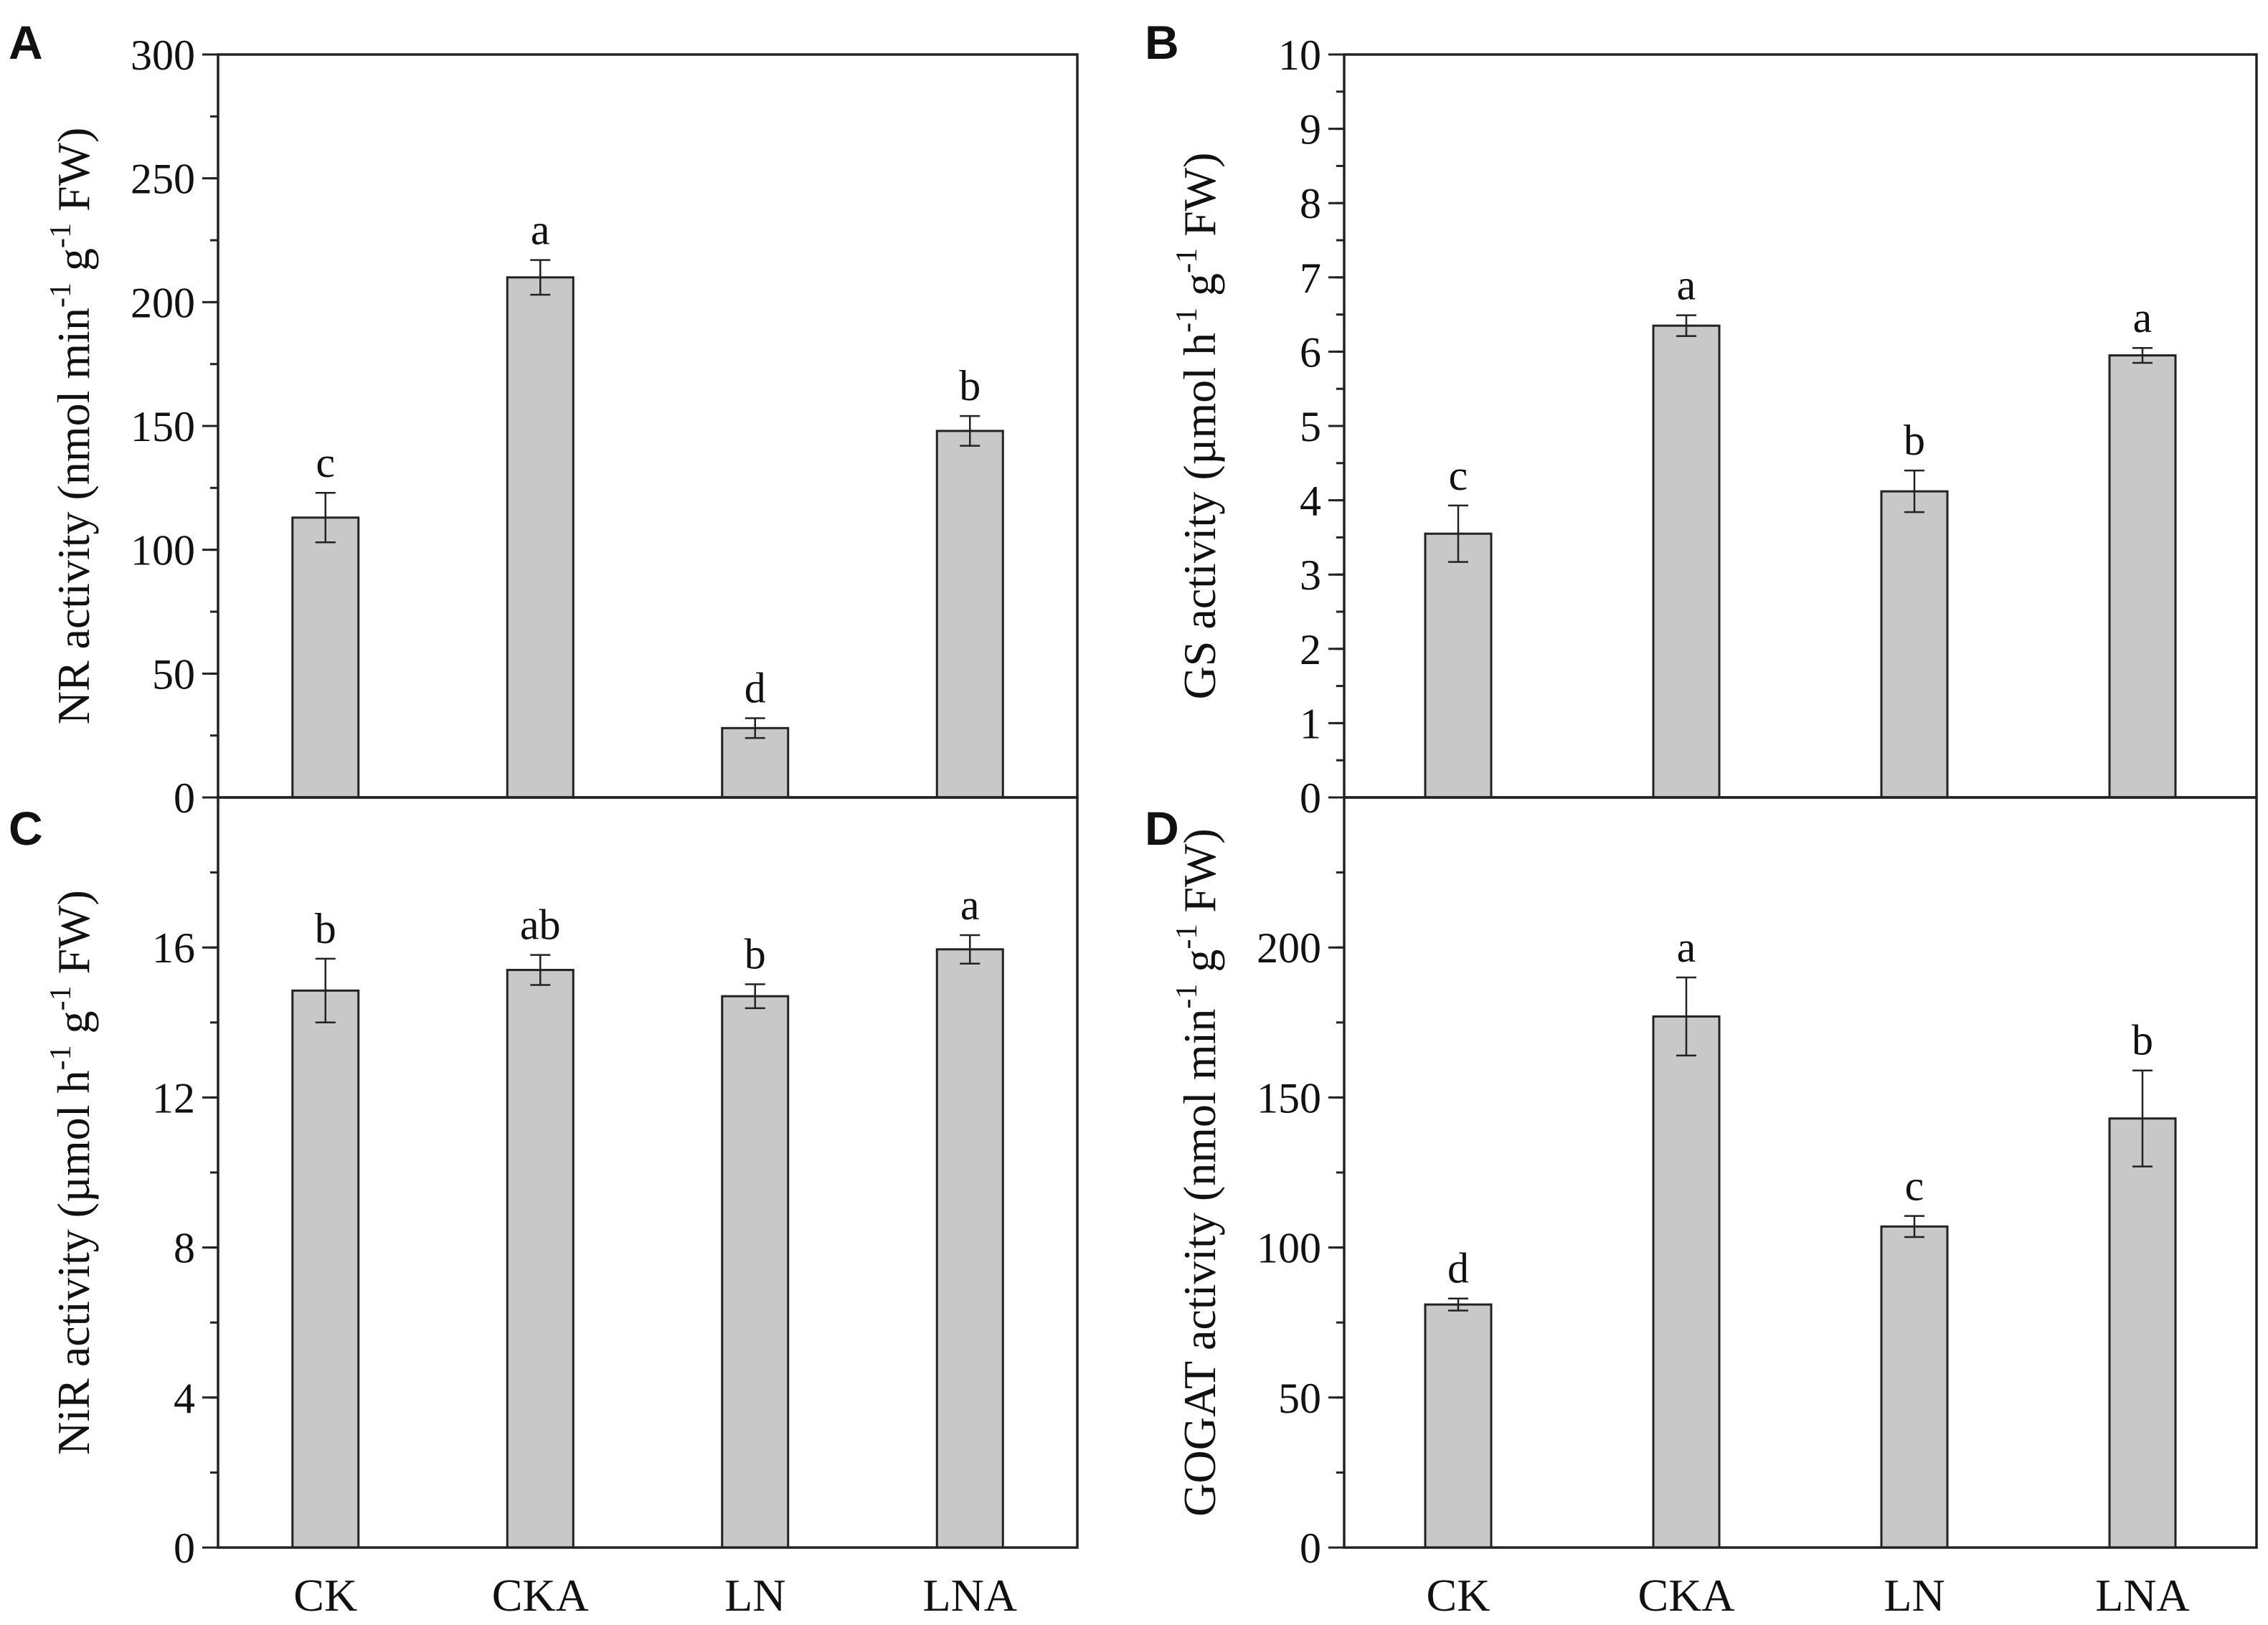  Describe the element at coordinates (163, 179) in the screenshot. I see `y-tick-label: 250` at that location.